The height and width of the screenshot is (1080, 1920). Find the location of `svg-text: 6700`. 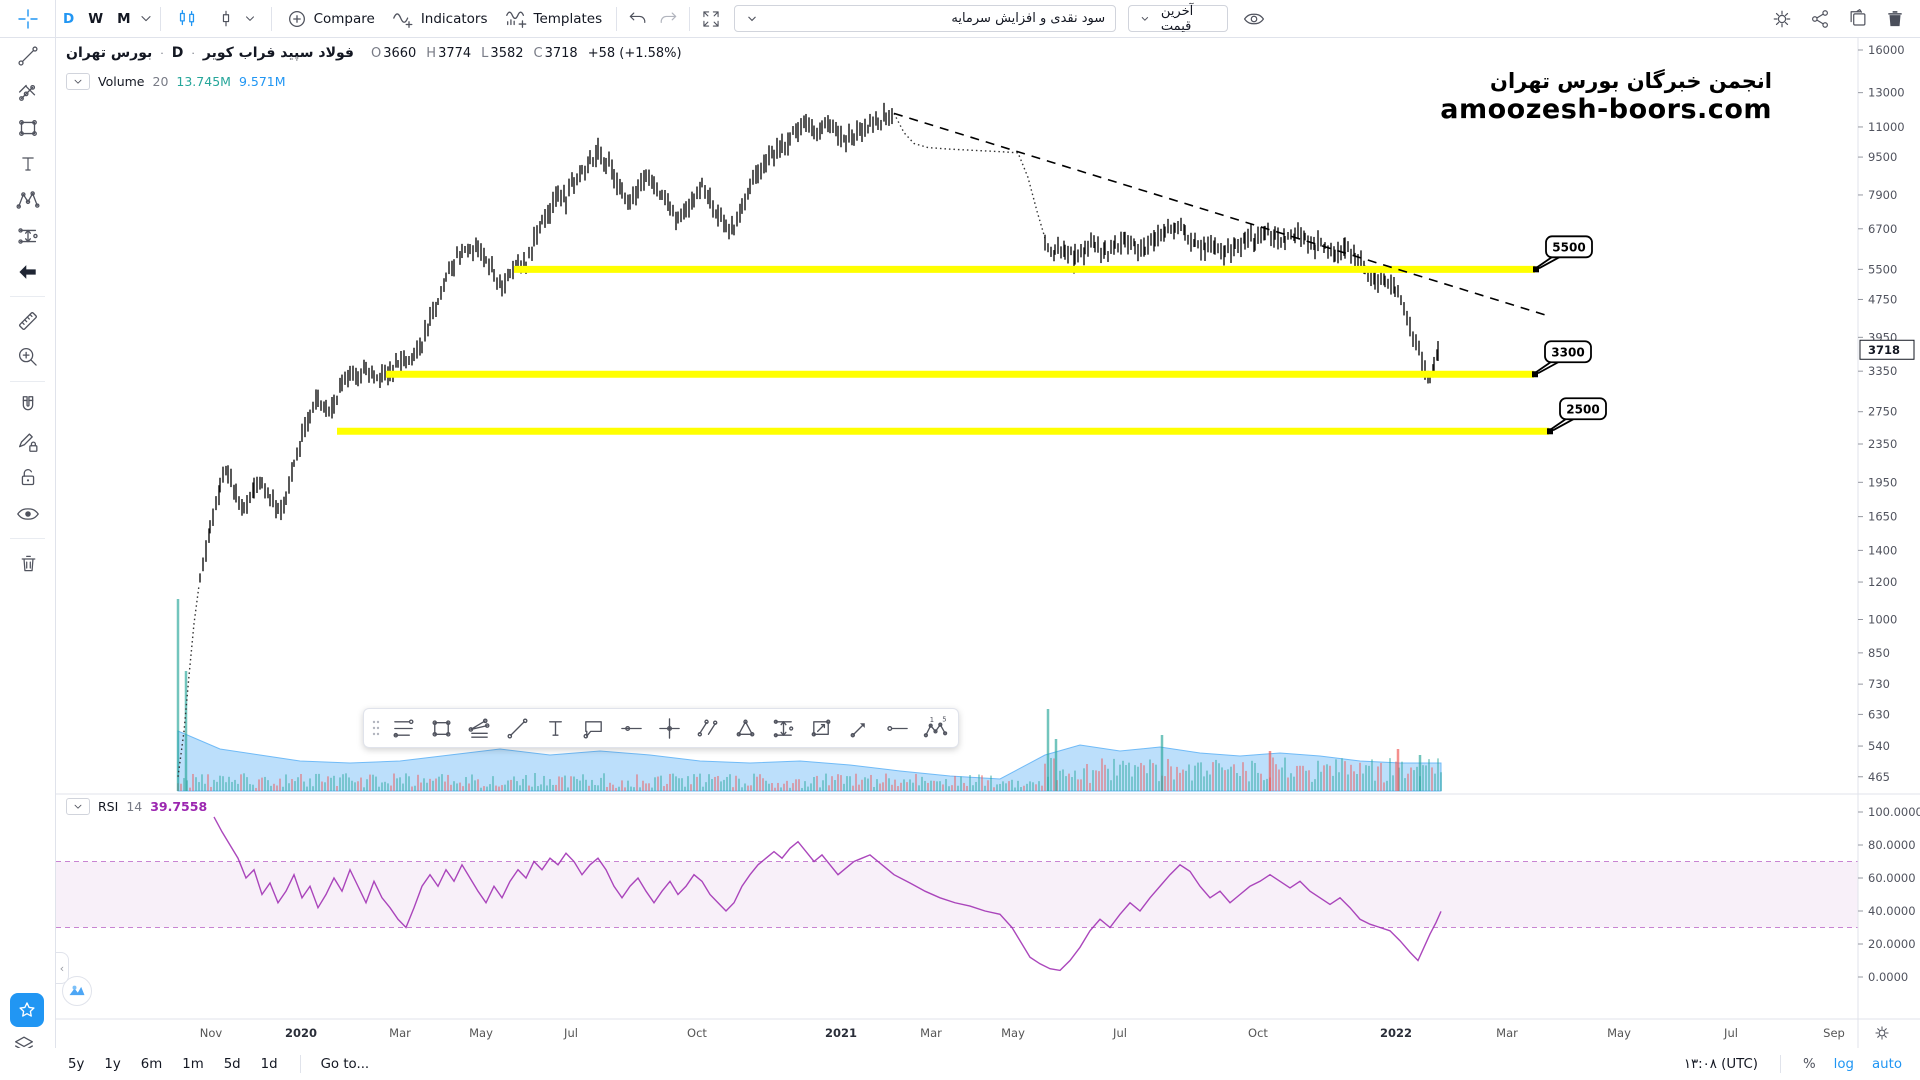

svg-text: 6700 is located at coordinates (1882, 229).